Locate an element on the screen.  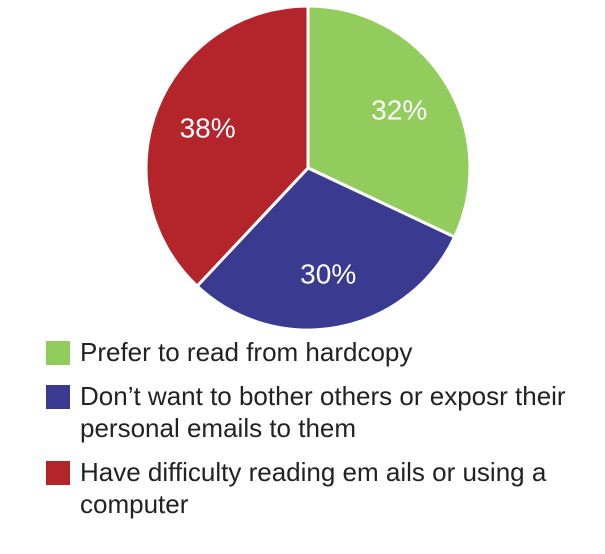
legend-swatch-bother-others is located at coordinates (58, 397).